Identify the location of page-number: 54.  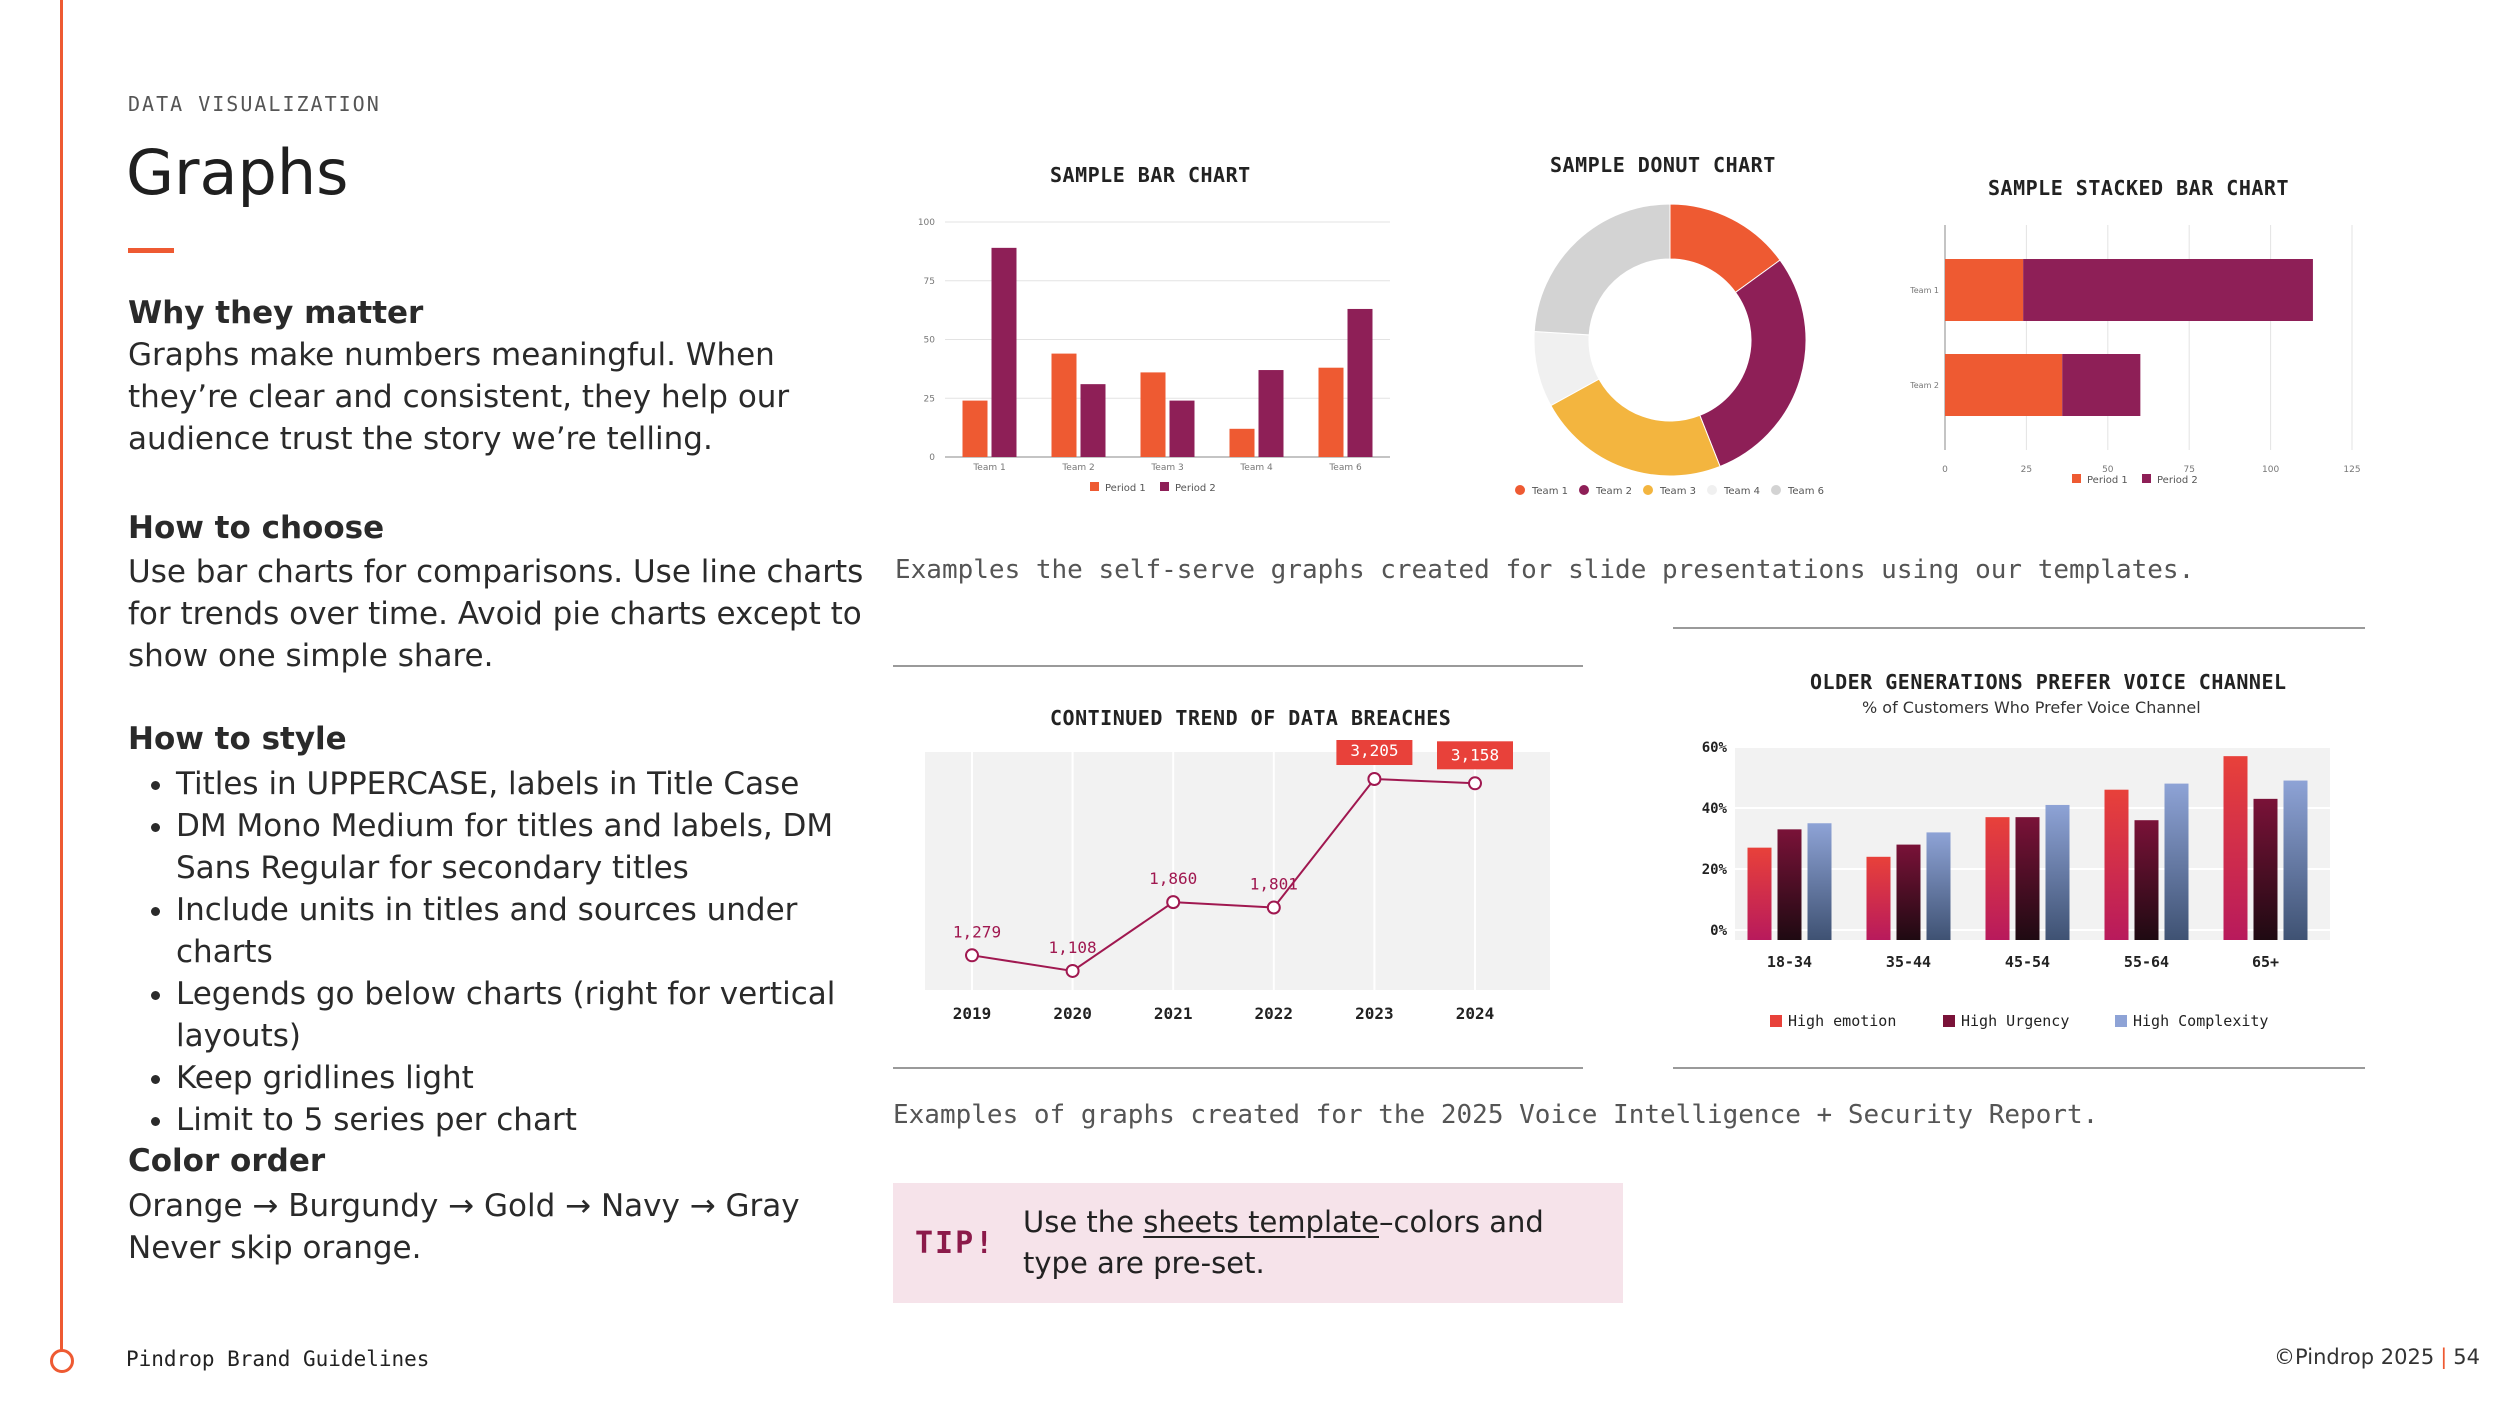
(2466, 1357).